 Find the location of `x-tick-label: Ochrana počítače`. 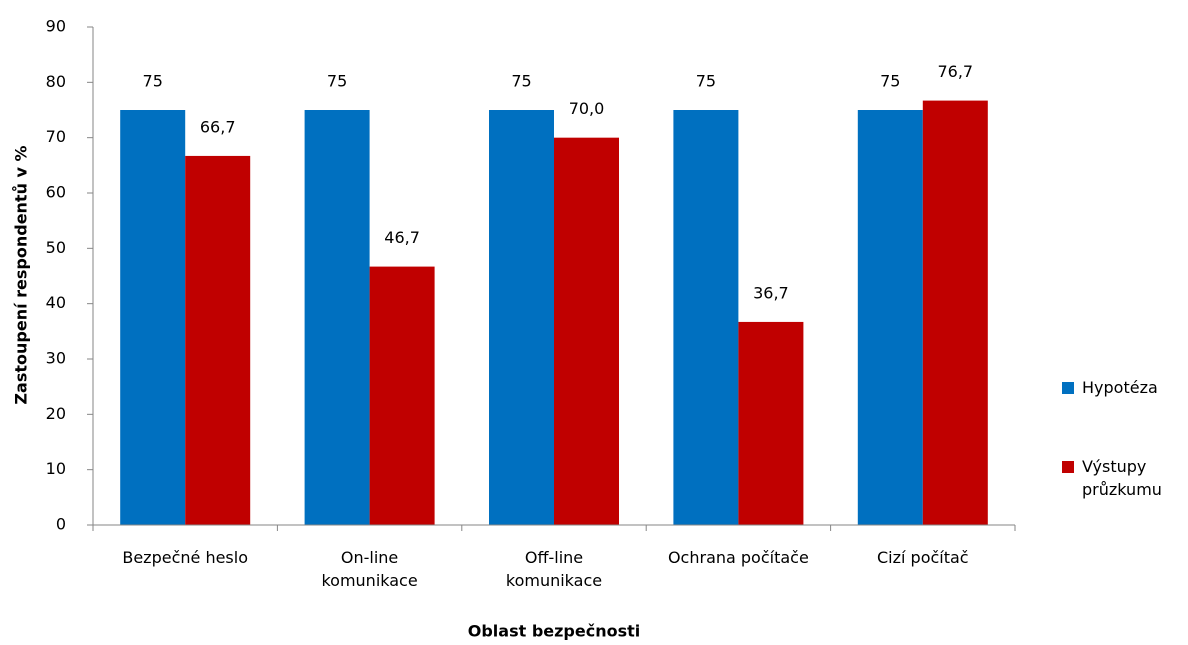

x-tick-label: Ochrana počítače is located at coordinates (738, 557).